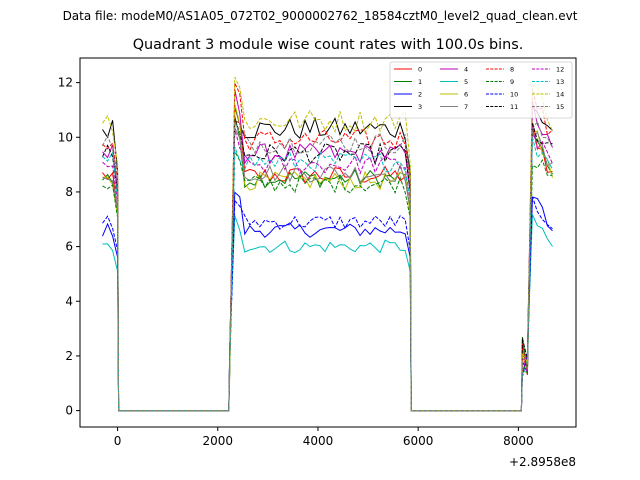 The width and height of the screenshot is (640, 480). I want to click on y-tick-label: 6, so click(69, 247).